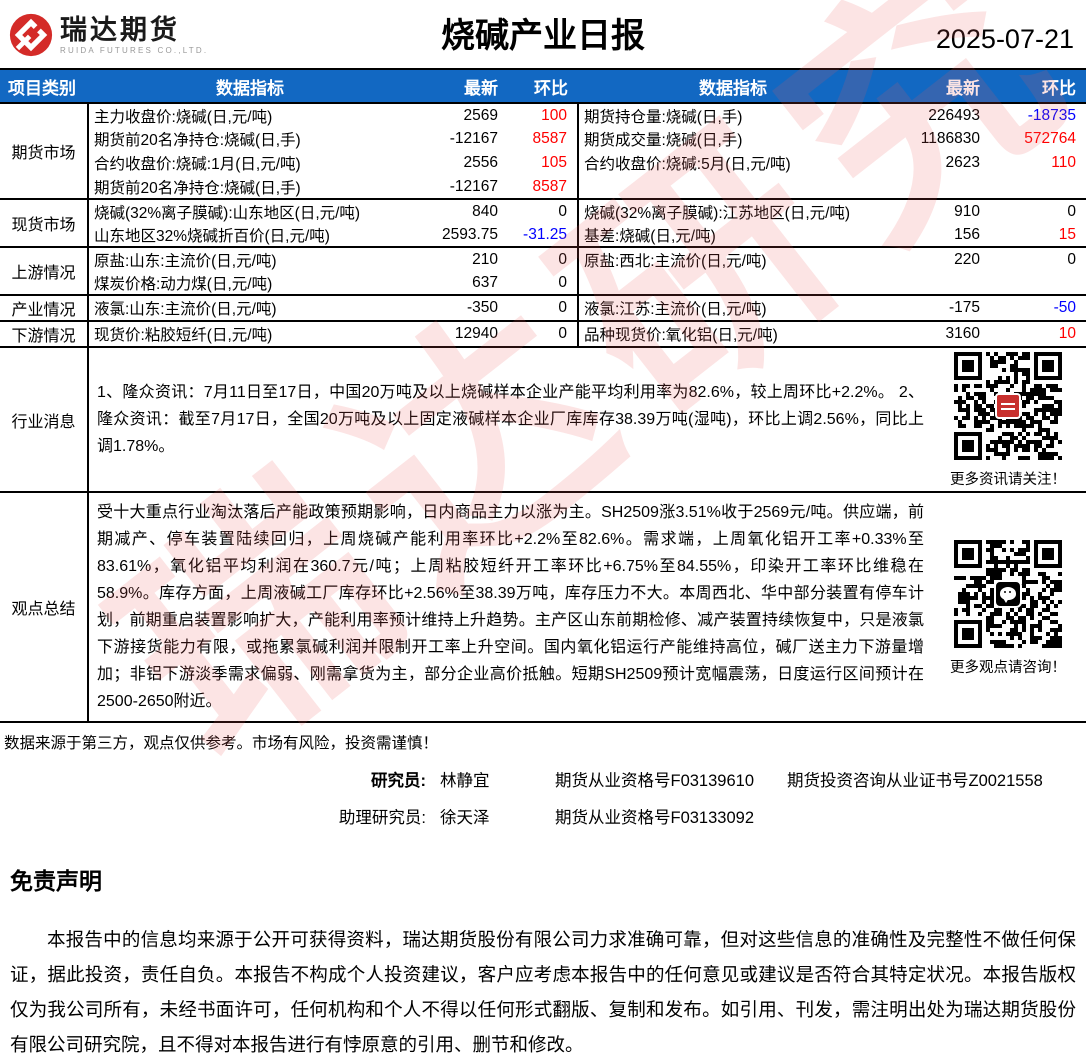  I want to click on page-title: 烧碱产业日报, so click(543, 36).